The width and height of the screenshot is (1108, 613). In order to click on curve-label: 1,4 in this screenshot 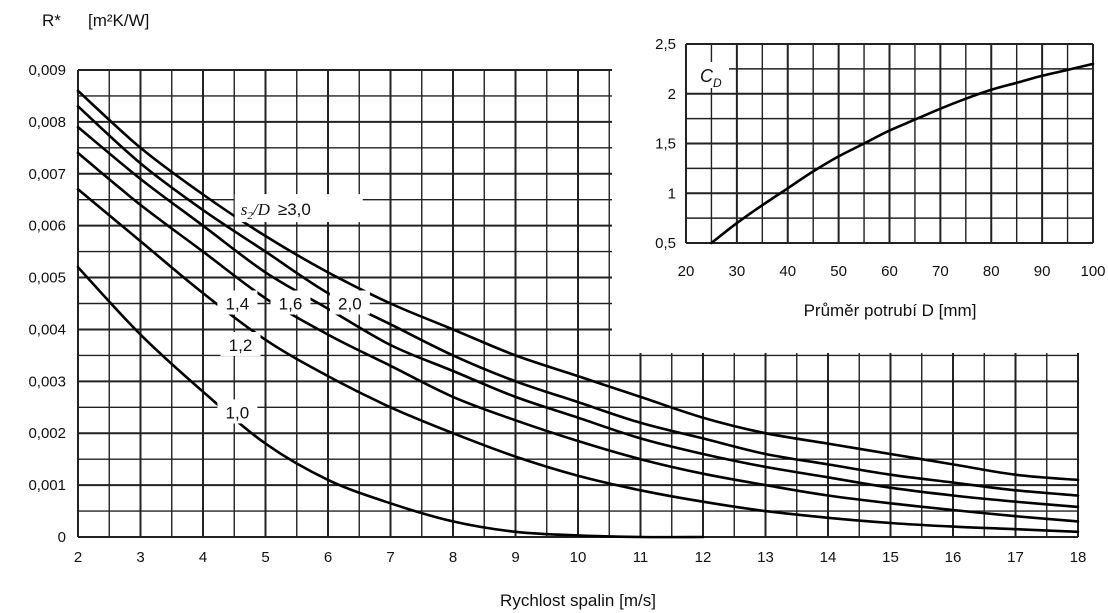, I will do `click(238, 304)`.